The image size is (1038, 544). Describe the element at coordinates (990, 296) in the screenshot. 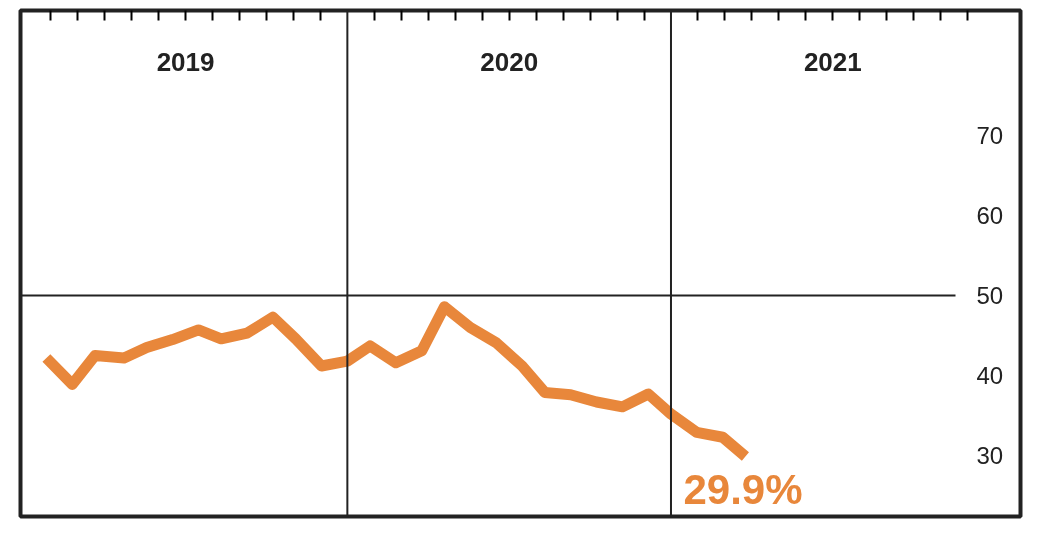

I see `y-tick-label: 50` at that location.